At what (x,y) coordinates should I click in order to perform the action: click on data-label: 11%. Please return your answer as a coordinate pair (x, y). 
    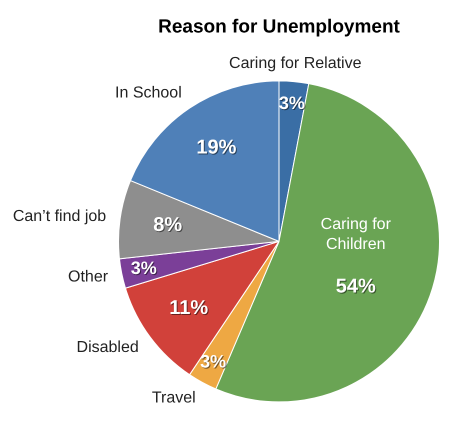
    Looking at the image, I should click on (190, 309).